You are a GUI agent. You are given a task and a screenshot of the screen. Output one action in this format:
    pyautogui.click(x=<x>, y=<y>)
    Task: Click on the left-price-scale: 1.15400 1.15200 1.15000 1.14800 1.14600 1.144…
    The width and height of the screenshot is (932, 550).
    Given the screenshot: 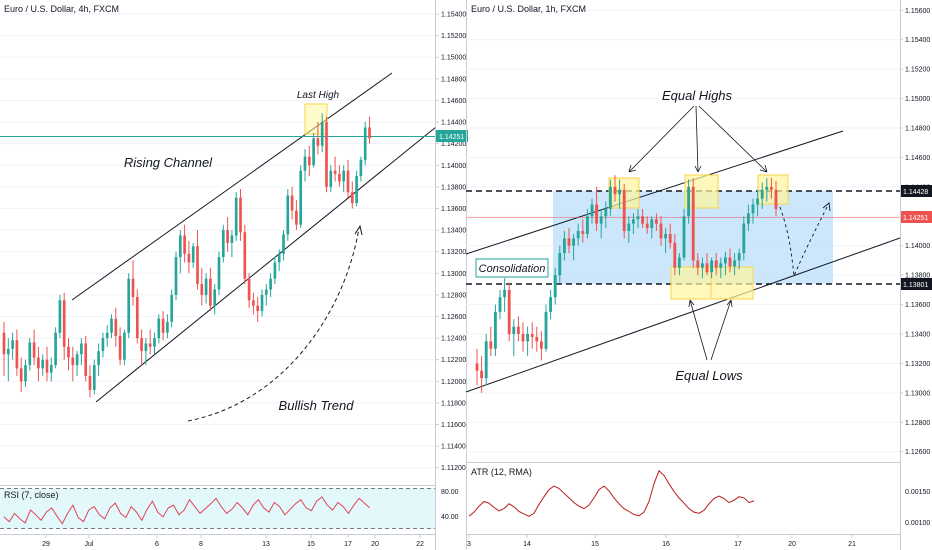 What is the action you would take?
    pyautogui.click(x=452, y=275)
    